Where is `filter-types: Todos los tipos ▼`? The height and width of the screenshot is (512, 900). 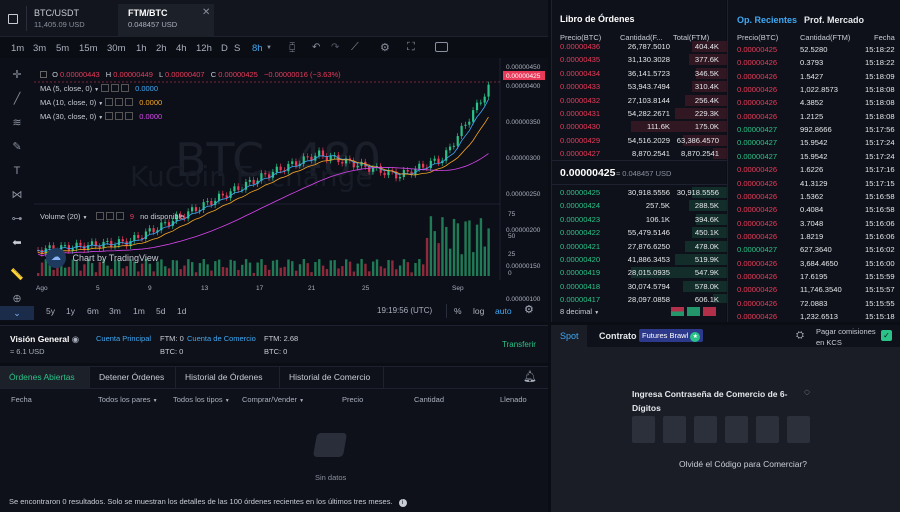
filter-types: Todos los tipos ▼ is located at coordinates (201, 399).